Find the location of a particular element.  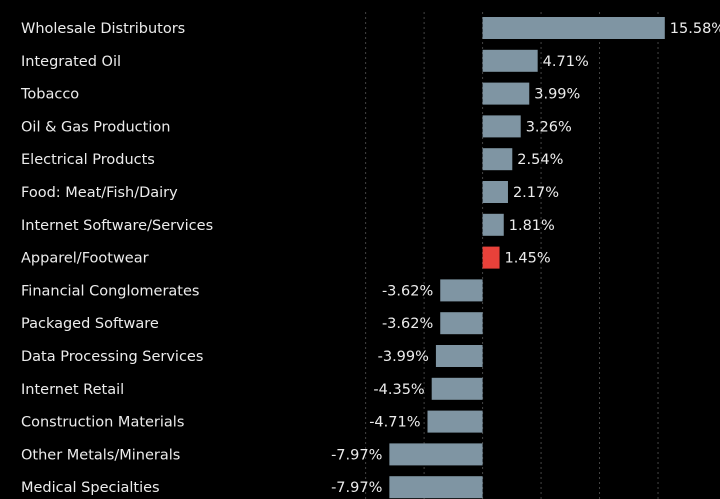

value-label: -4.71% is located at coordinates (394, 423).